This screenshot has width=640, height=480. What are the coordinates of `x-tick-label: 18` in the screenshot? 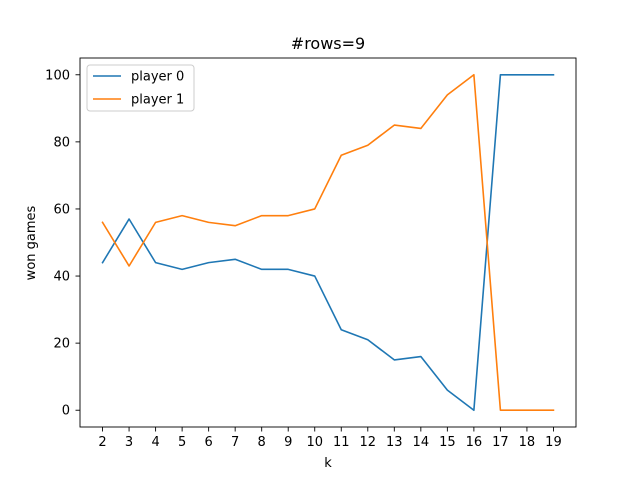 It's located at (527, 442).